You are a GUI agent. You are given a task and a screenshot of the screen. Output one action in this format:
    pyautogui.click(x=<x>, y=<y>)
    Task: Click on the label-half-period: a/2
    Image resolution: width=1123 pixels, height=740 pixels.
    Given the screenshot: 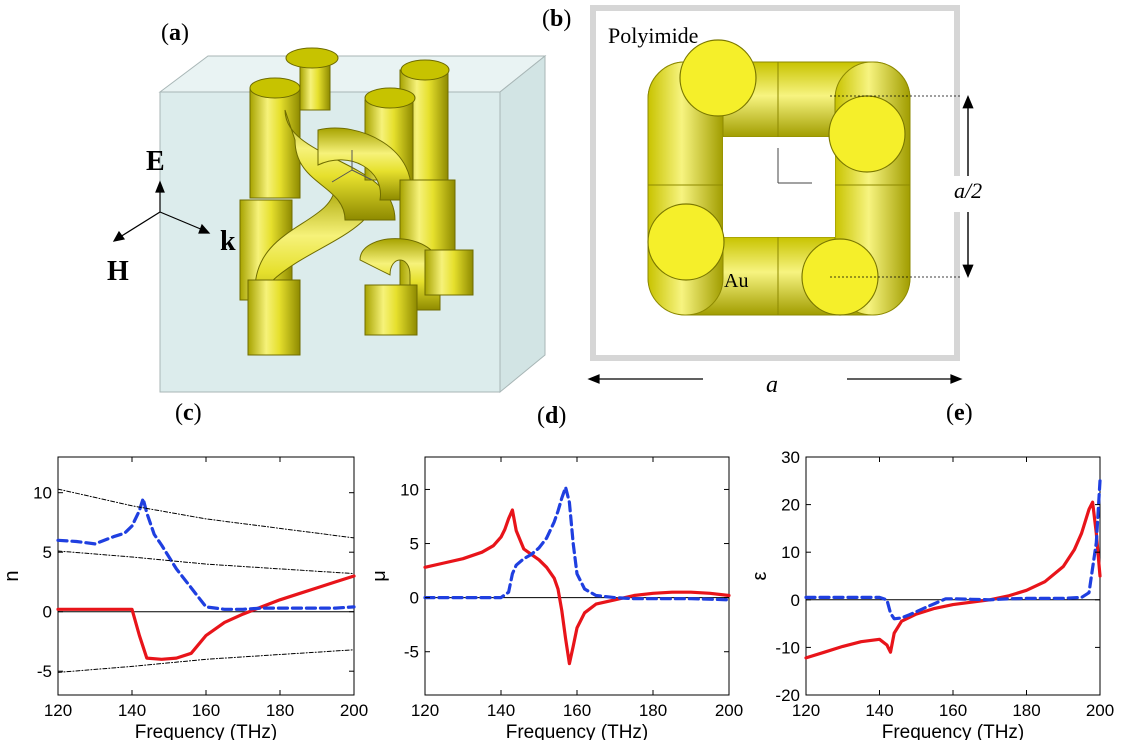 What is the action you would take?
    pyautogui.click(x=968, y=190)
    